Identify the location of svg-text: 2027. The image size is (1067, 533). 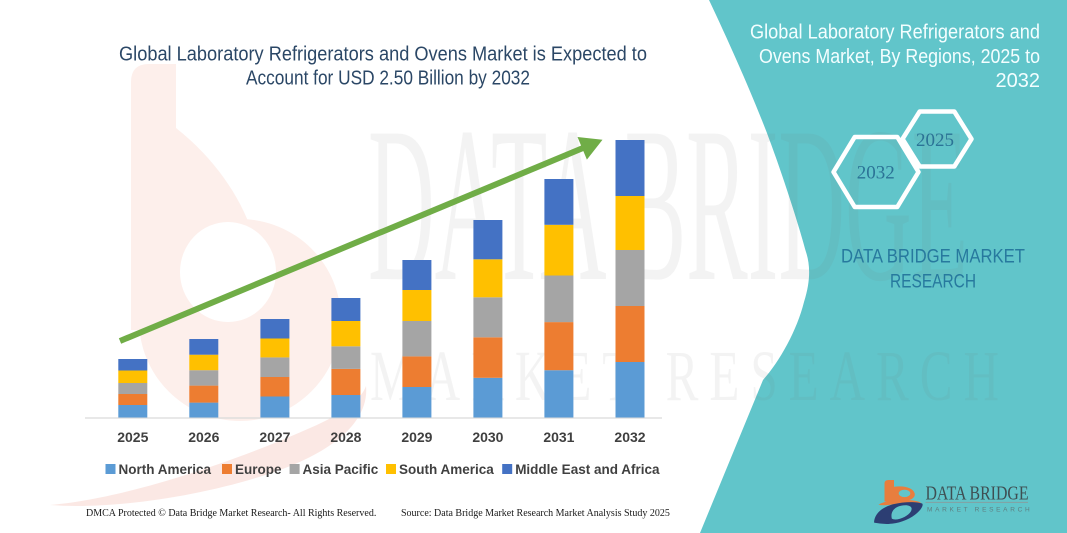
(274, 437).